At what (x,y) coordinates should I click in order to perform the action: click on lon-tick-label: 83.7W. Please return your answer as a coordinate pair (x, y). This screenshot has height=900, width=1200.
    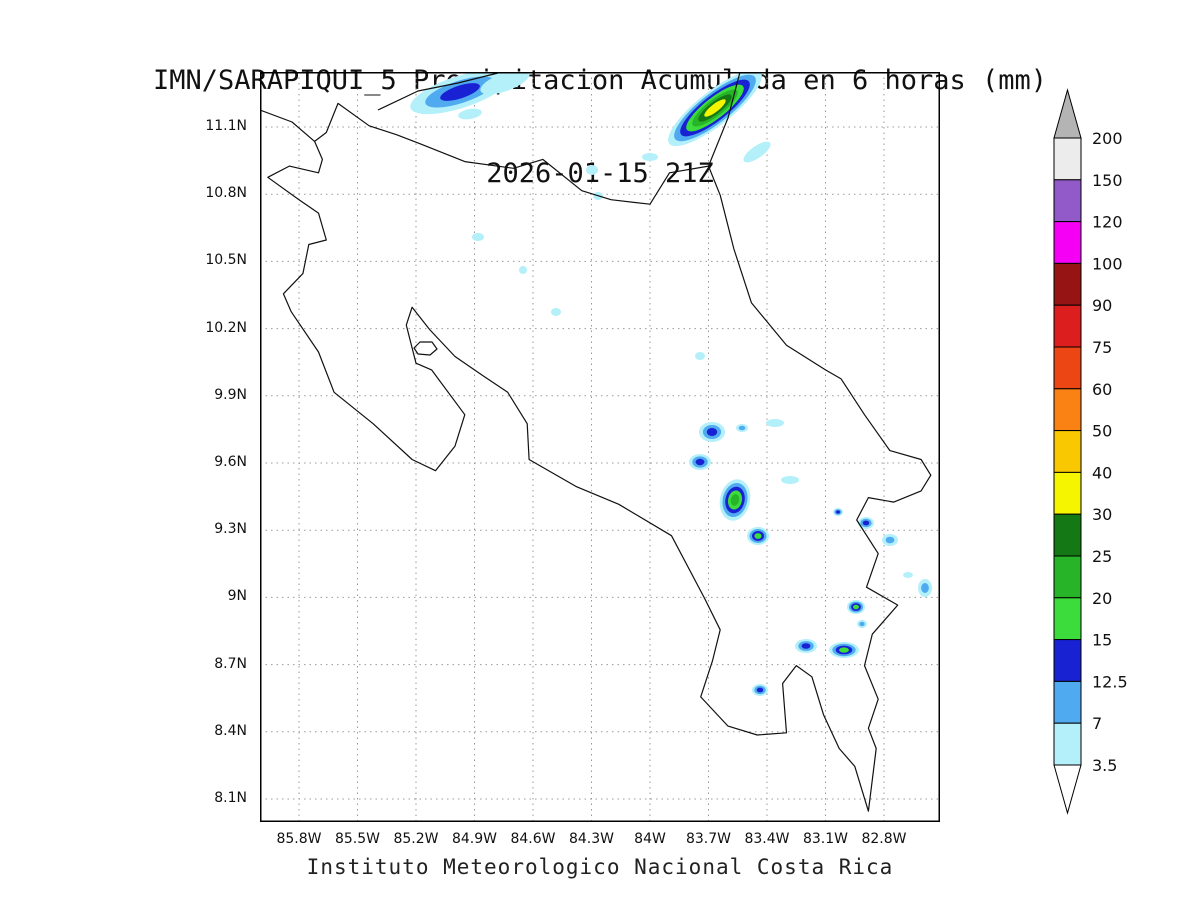
    Looking at the image, I should click on (708, 839).